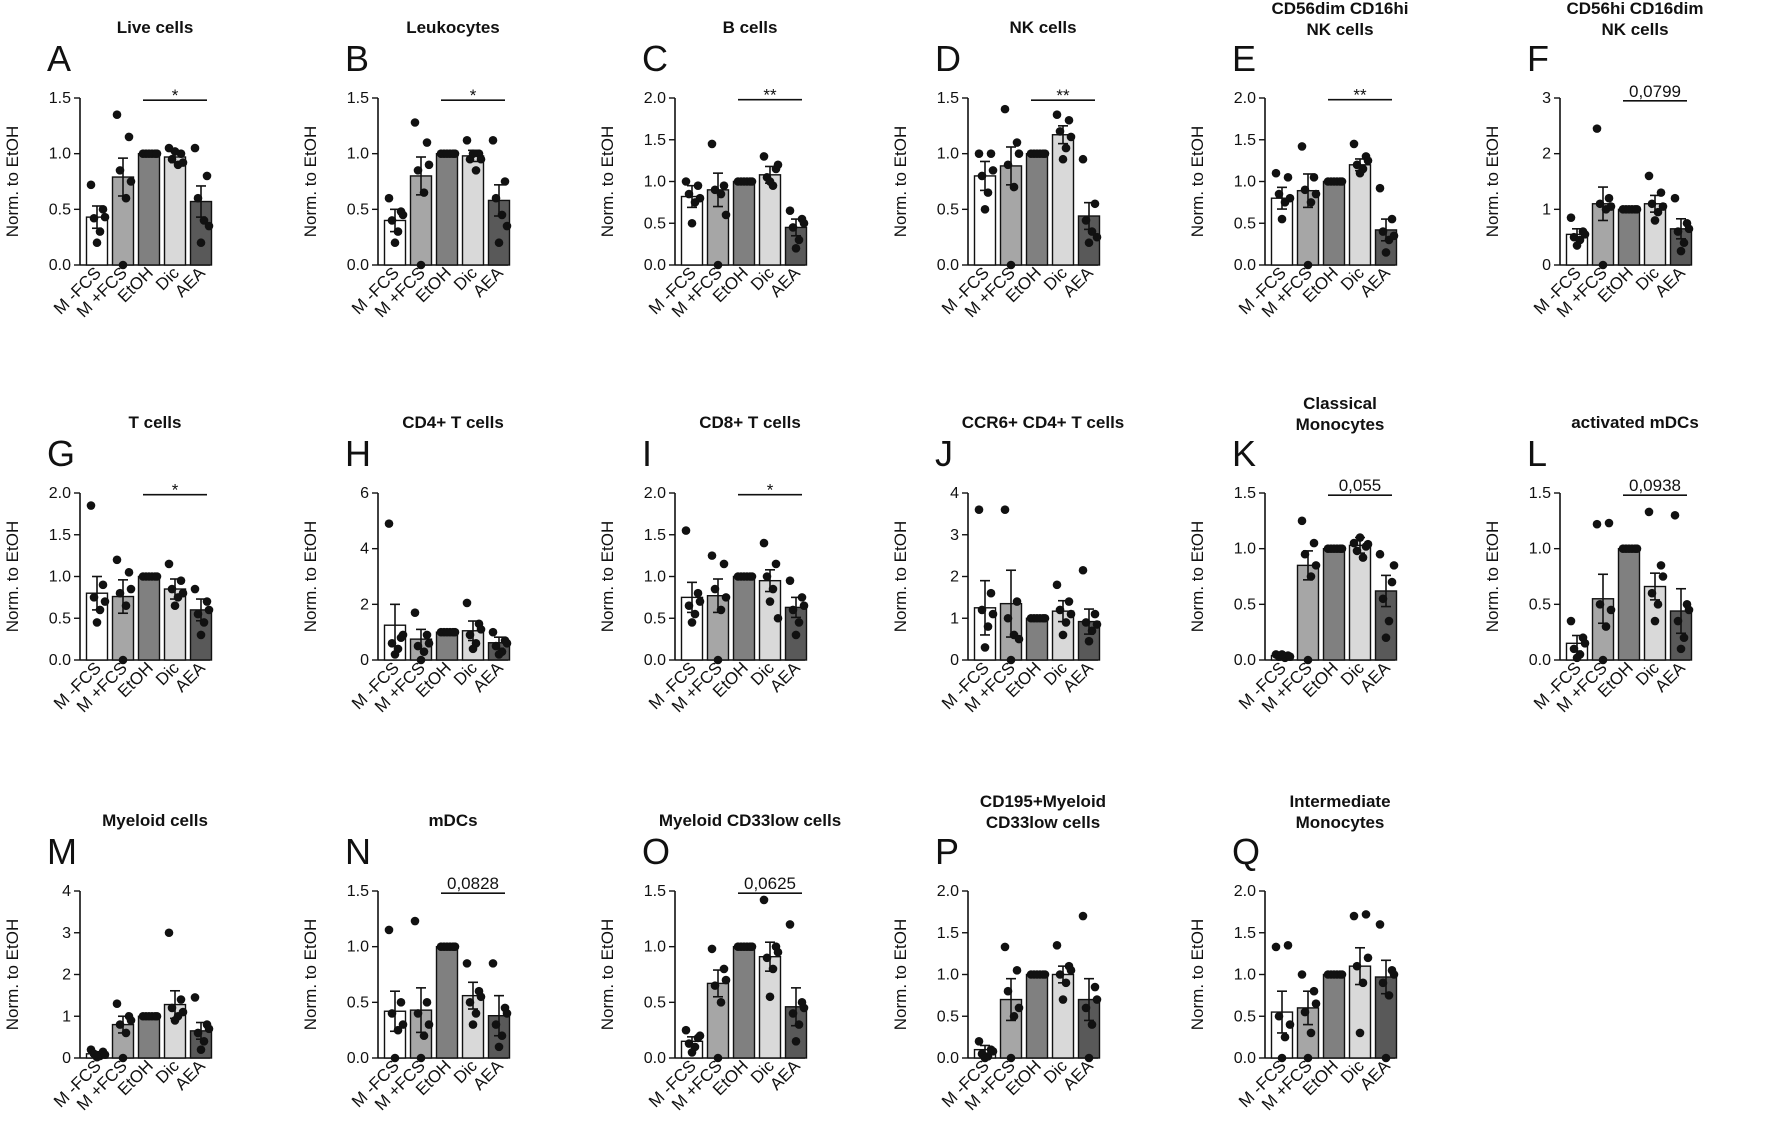 This screenshot has height=1124, width=1772. What do you see at coordinates (1063, 200) in the screenshot?
I see `bar-dic` at bounding box center [1063, 200].